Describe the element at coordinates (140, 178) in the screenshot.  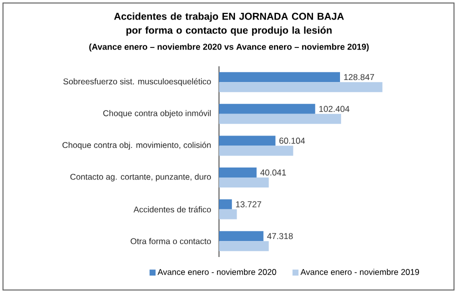
I see `y-tick-label: Contacto ag. cortante, punzante, duro` at that location.